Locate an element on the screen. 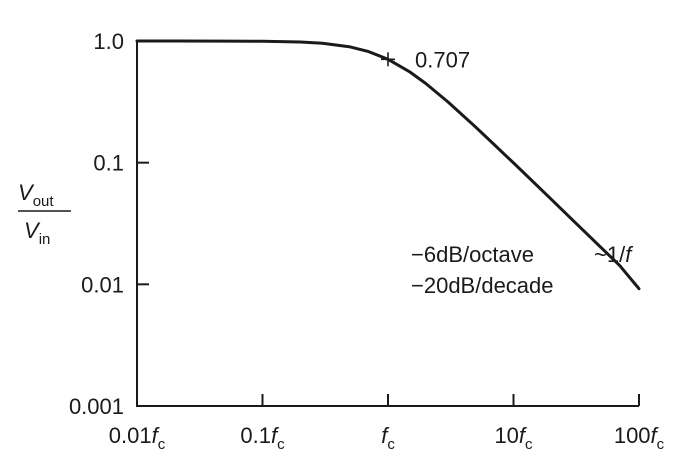 Image resolution: width=693 pixels, height=463 pixels. y-axis-label: Vout Vin is located at coordinates (44, 214).